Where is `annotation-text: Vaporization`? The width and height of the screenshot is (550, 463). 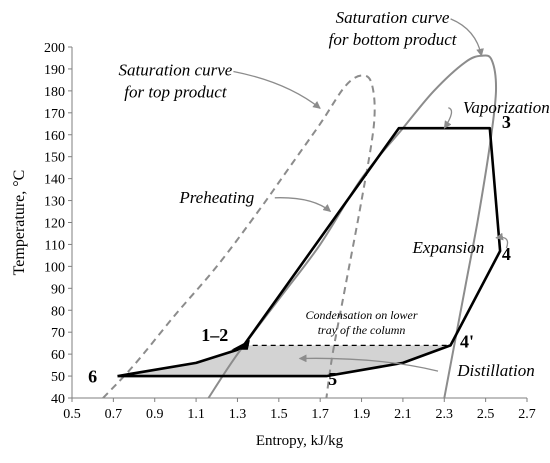
annotation-text: Vaporization is located at coordinates (506, 107).